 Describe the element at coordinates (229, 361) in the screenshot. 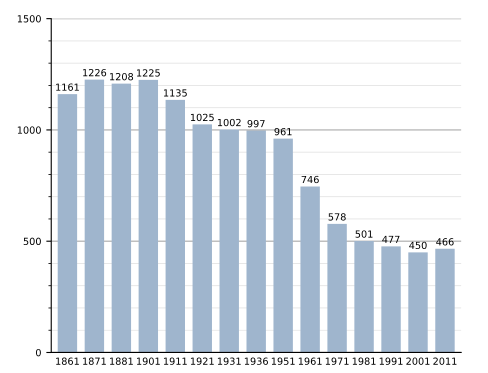

I see `x-tick-label: 1931` at that location.